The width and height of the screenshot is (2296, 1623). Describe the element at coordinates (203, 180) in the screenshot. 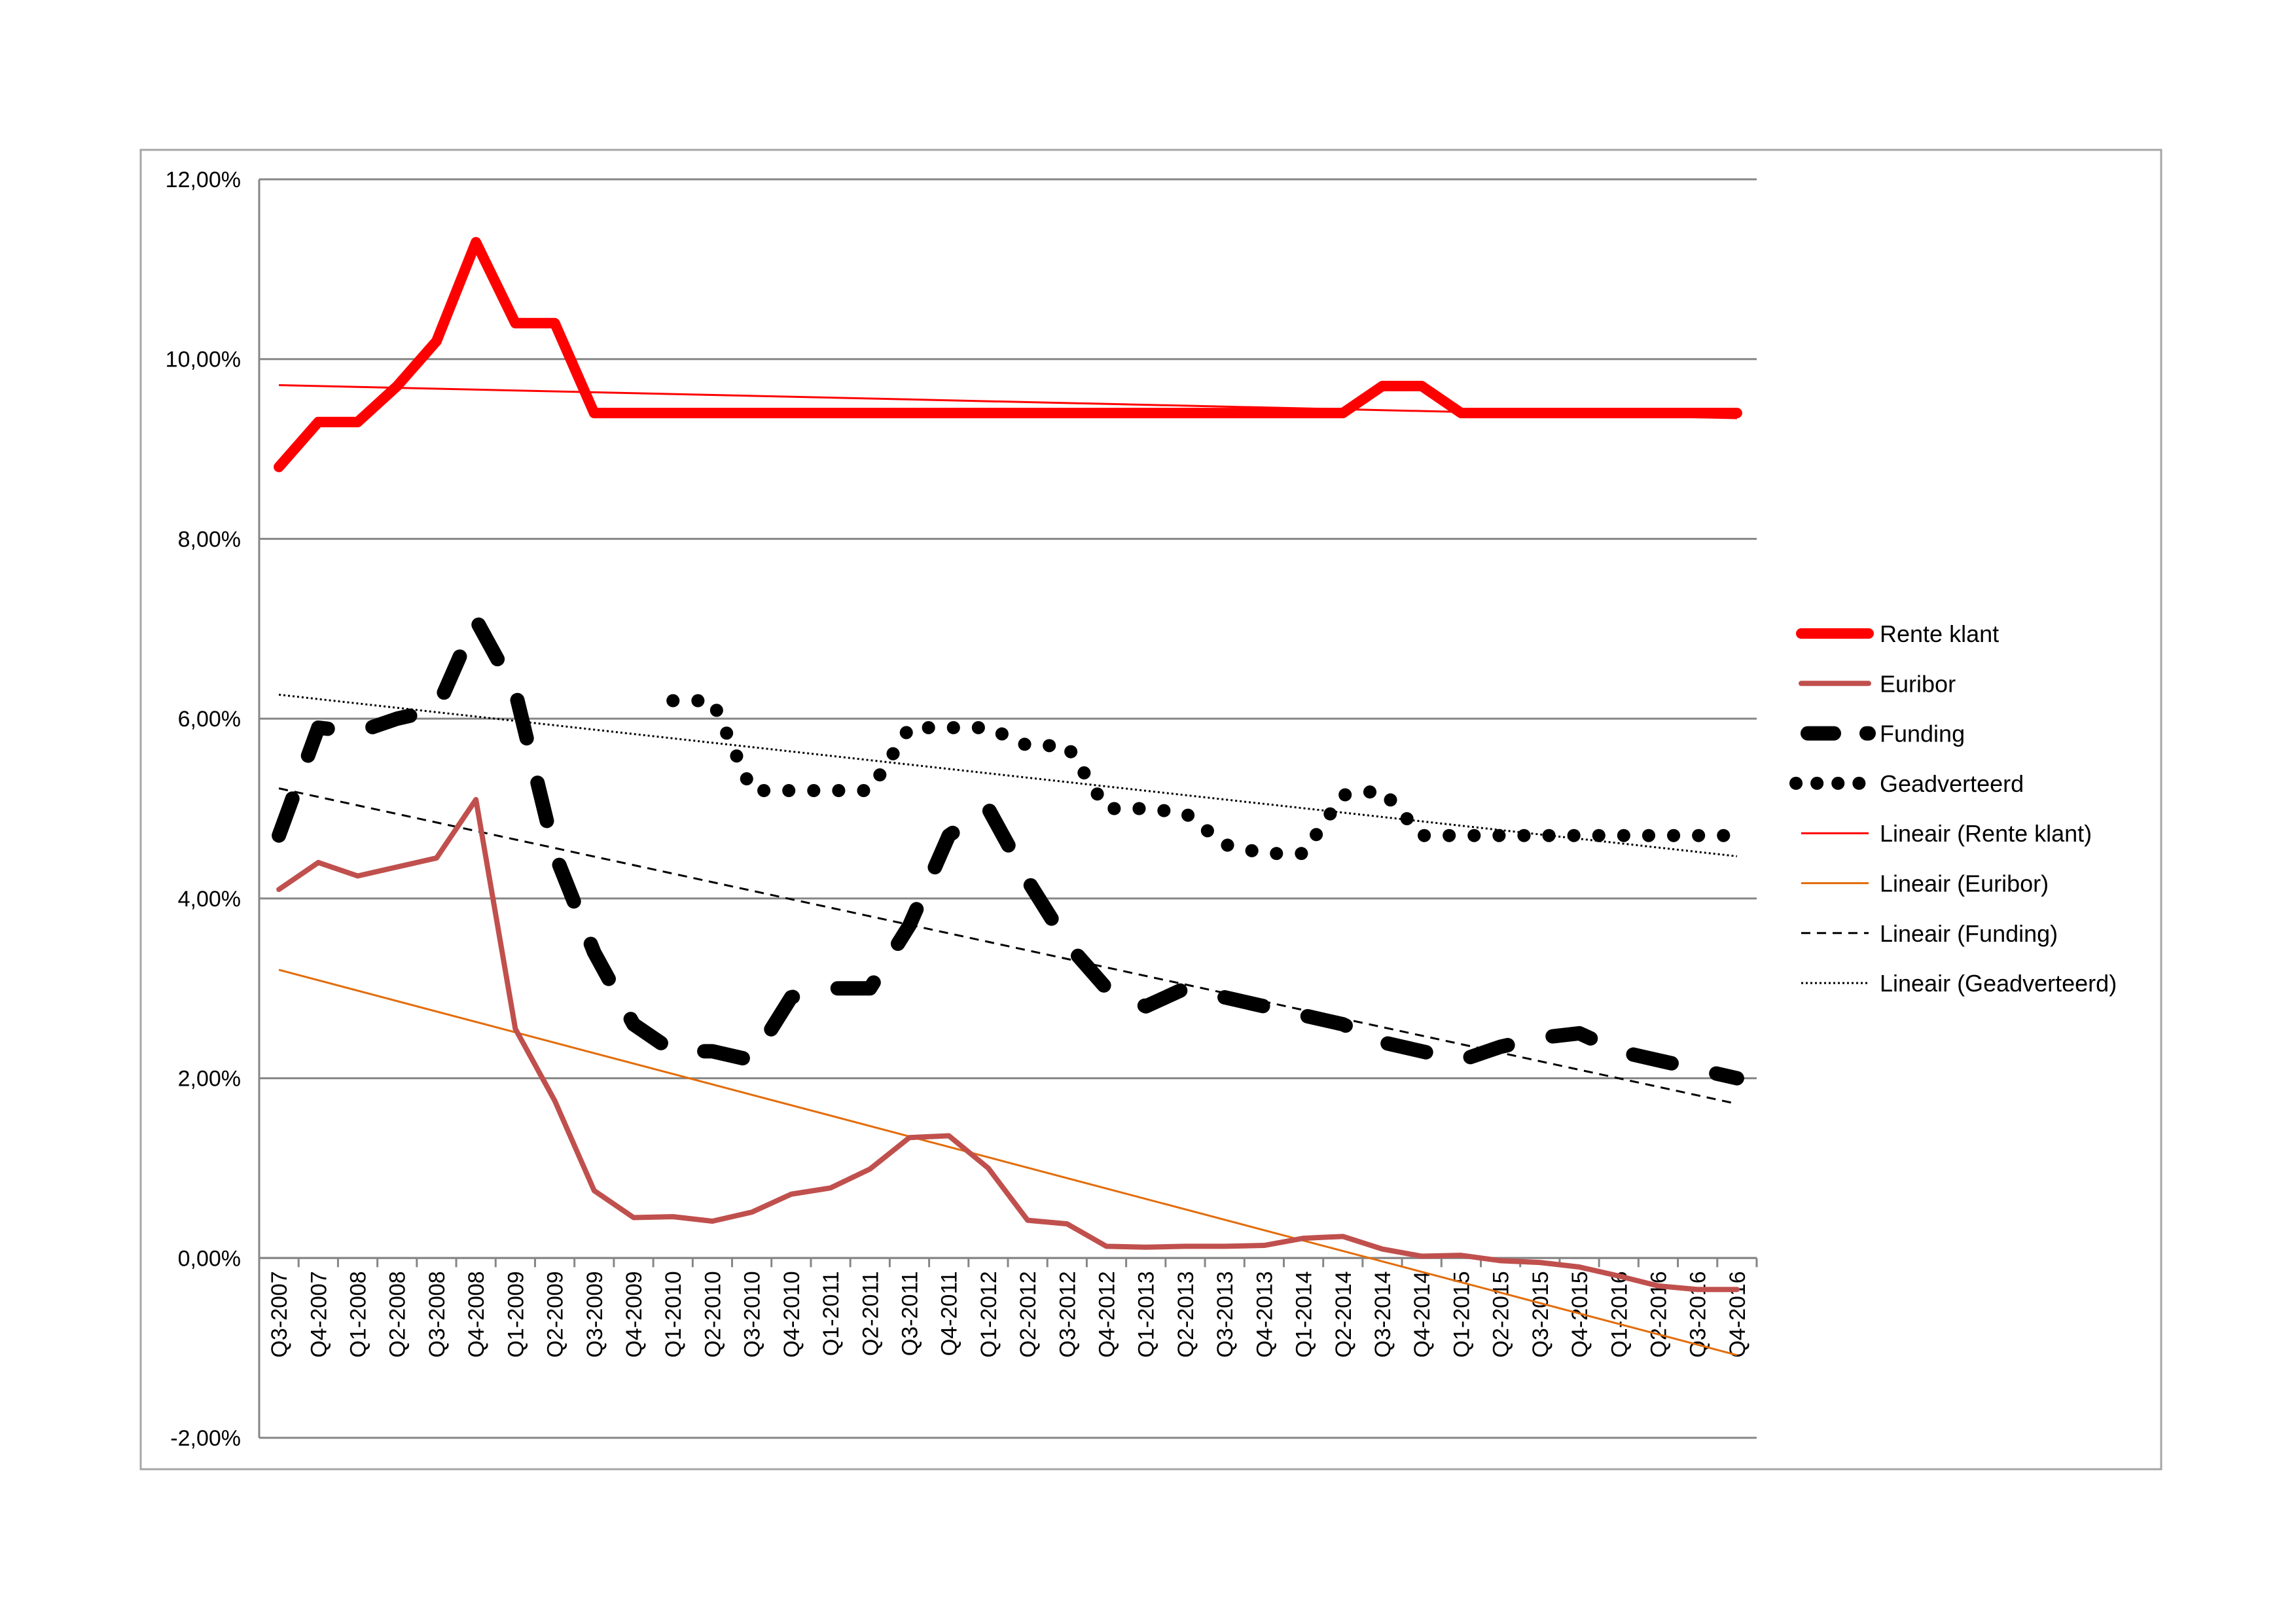

I see `y-tick-label: 12,00%` at that location.